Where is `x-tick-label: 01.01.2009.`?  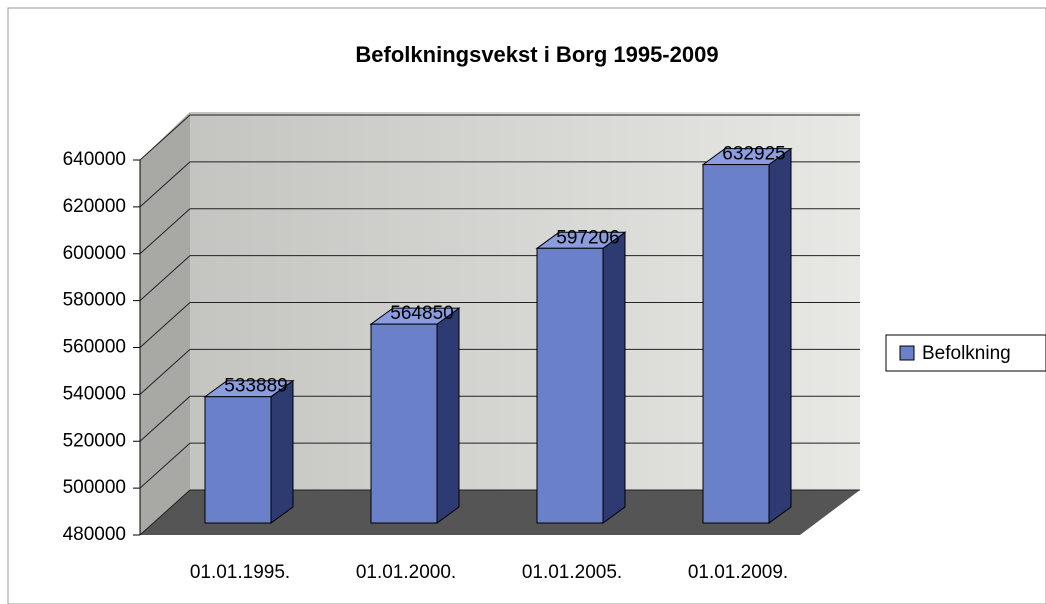
x-tick-label: 01.01.2009. is located at coordinates (738, 572).